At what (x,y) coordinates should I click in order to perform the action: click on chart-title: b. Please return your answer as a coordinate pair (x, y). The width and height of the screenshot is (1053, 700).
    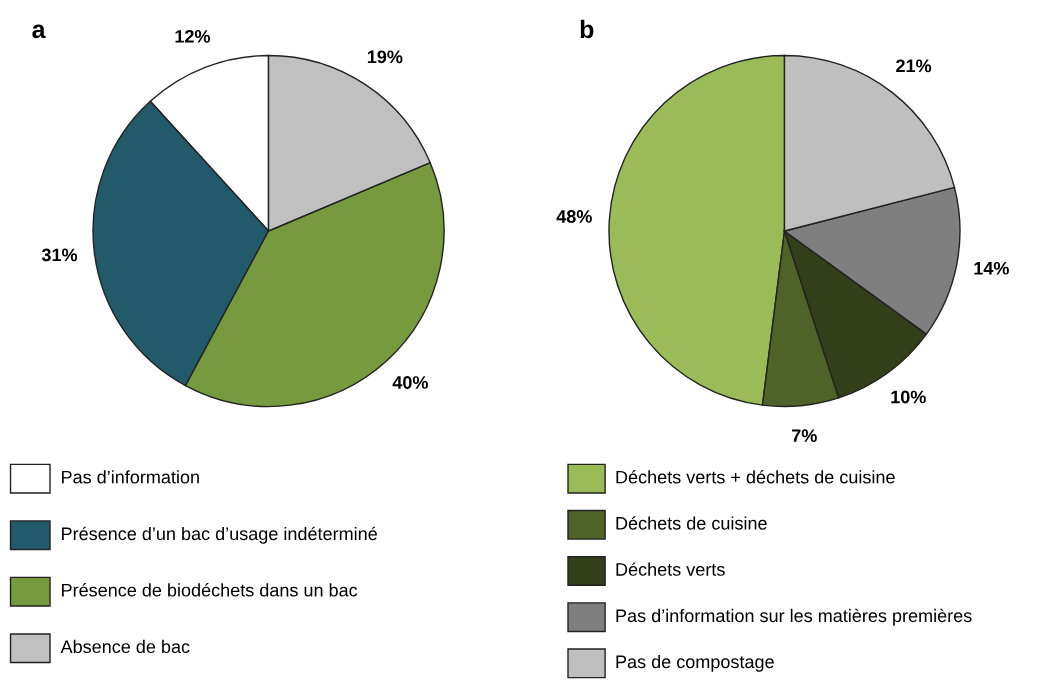
    Looking at the image, I should click on (587, 29).